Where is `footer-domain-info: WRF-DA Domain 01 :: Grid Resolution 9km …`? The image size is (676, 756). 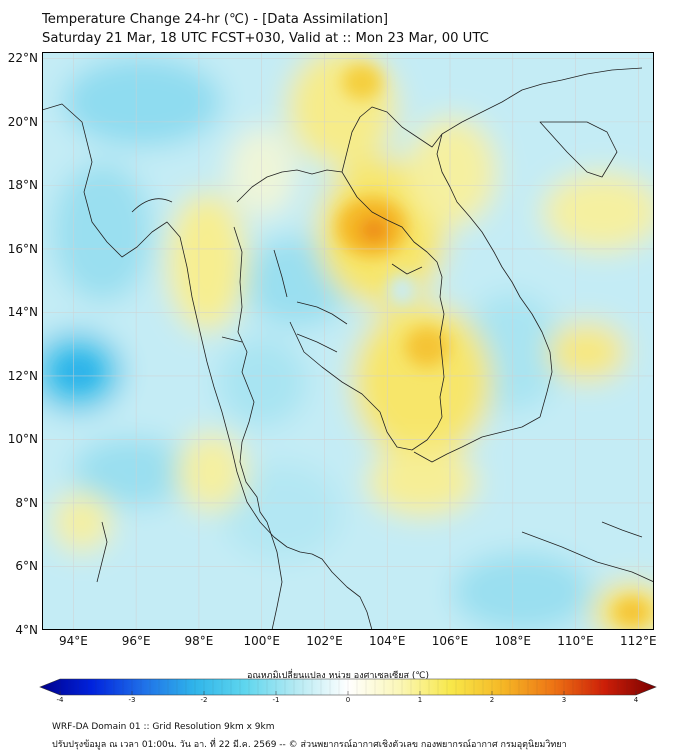 footer-domain-info: WRF-DA Domain 01 :: Grid Resolution 9km … is located at coordinates (163, 727).